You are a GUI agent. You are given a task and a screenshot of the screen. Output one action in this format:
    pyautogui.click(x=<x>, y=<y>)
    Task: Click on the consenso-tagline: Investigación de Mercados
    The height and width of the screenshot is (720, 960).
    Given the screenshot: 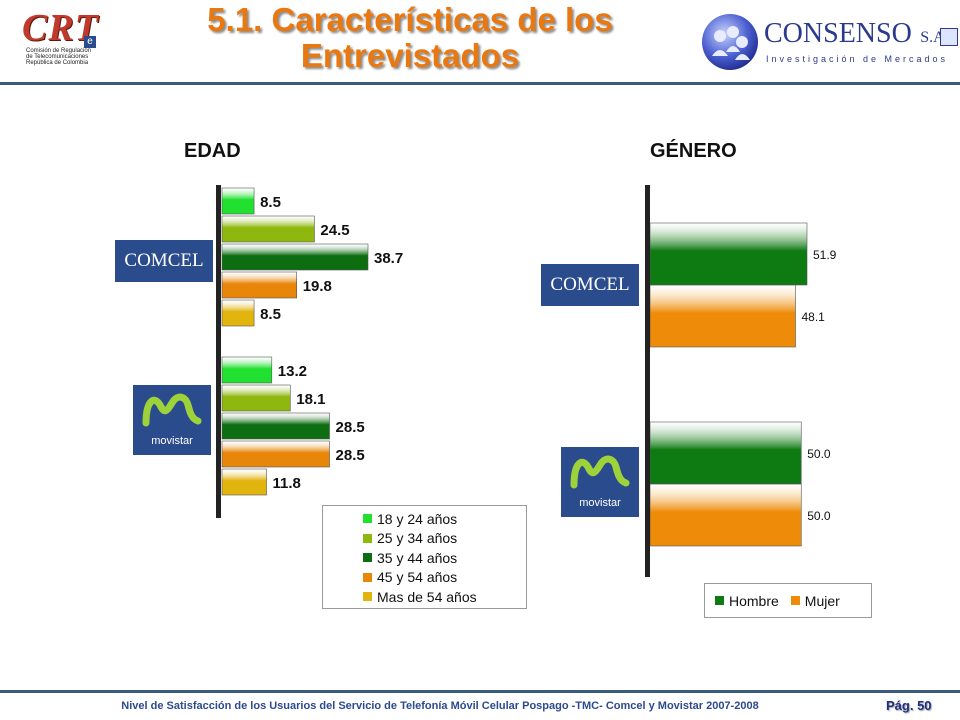 What is the action you would take?
    pyautogui.click(x=857, y=59)
    